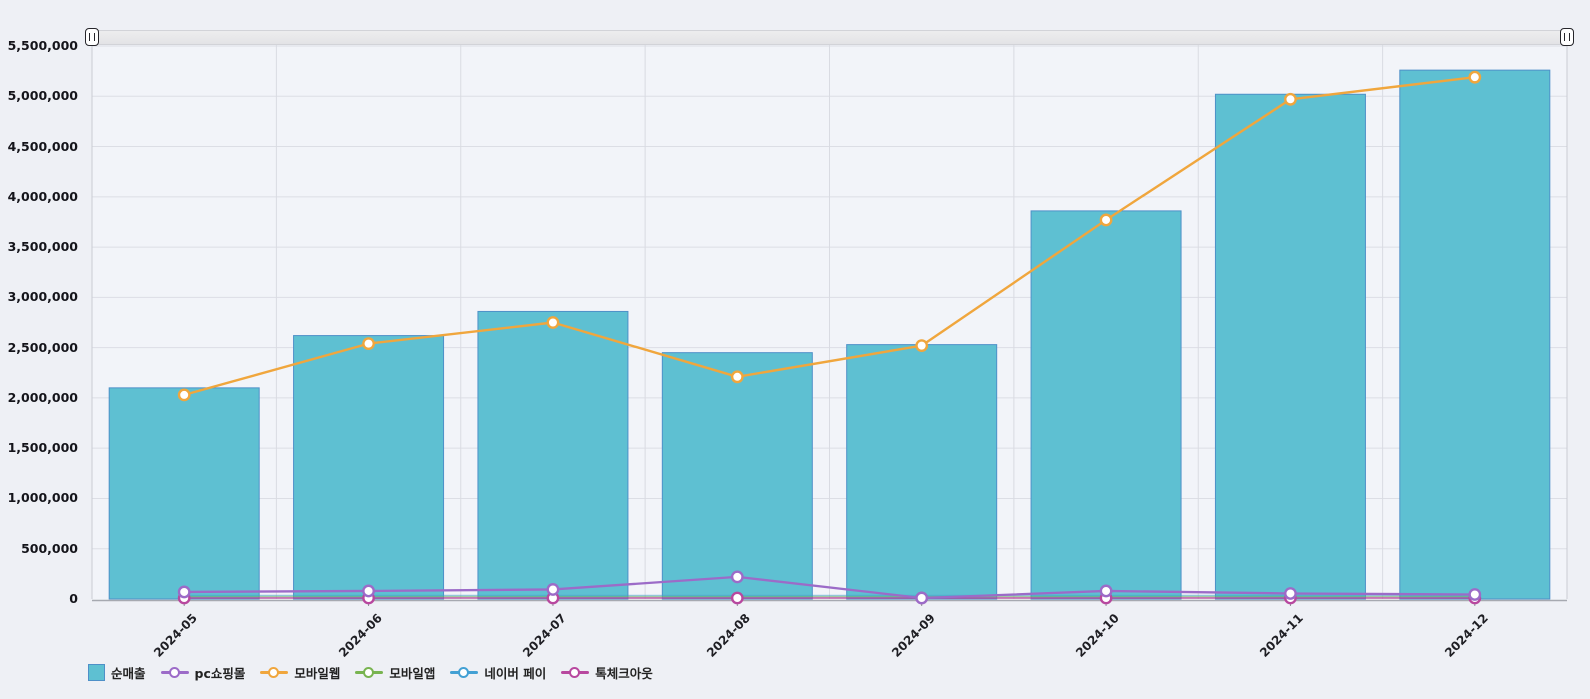  What do you see at coordinates (42, 397) in the screenshot?
I see `y-axis-label: 2,000,000` at bounding box center [42, 397].